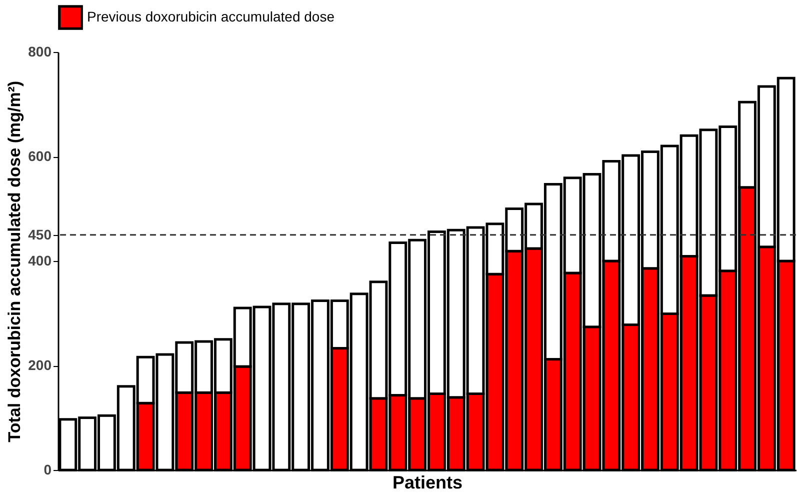 The image size is (797, 497). What do you see at coordinates (40, 156) in the screenshot?
I see `y-tick-label: 600` at bounding box center [40, 156].